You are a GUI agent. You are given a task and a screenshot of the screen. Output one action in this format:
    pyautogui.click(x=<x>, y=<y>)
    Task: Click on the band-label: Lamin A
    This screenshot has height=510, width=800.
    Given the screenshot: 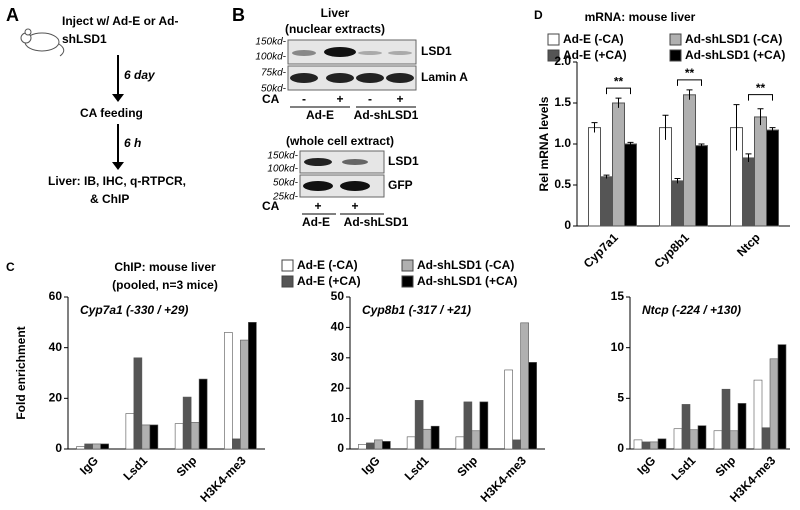 What is the action you would take?
    pyautogui.click(x=444, y=77)
    